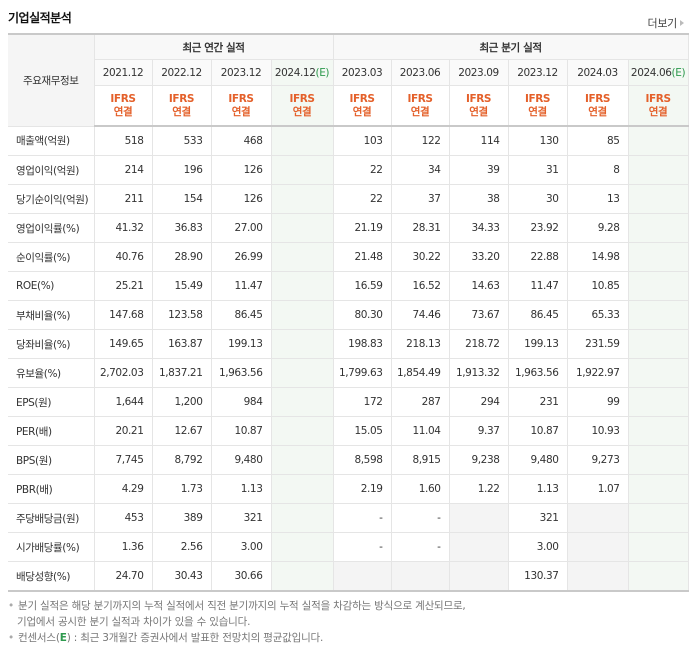  What do you see at coordinates (478, 315) in the screenshot?
I see `value-cell: 73.67` at bounding box center [478, 315].